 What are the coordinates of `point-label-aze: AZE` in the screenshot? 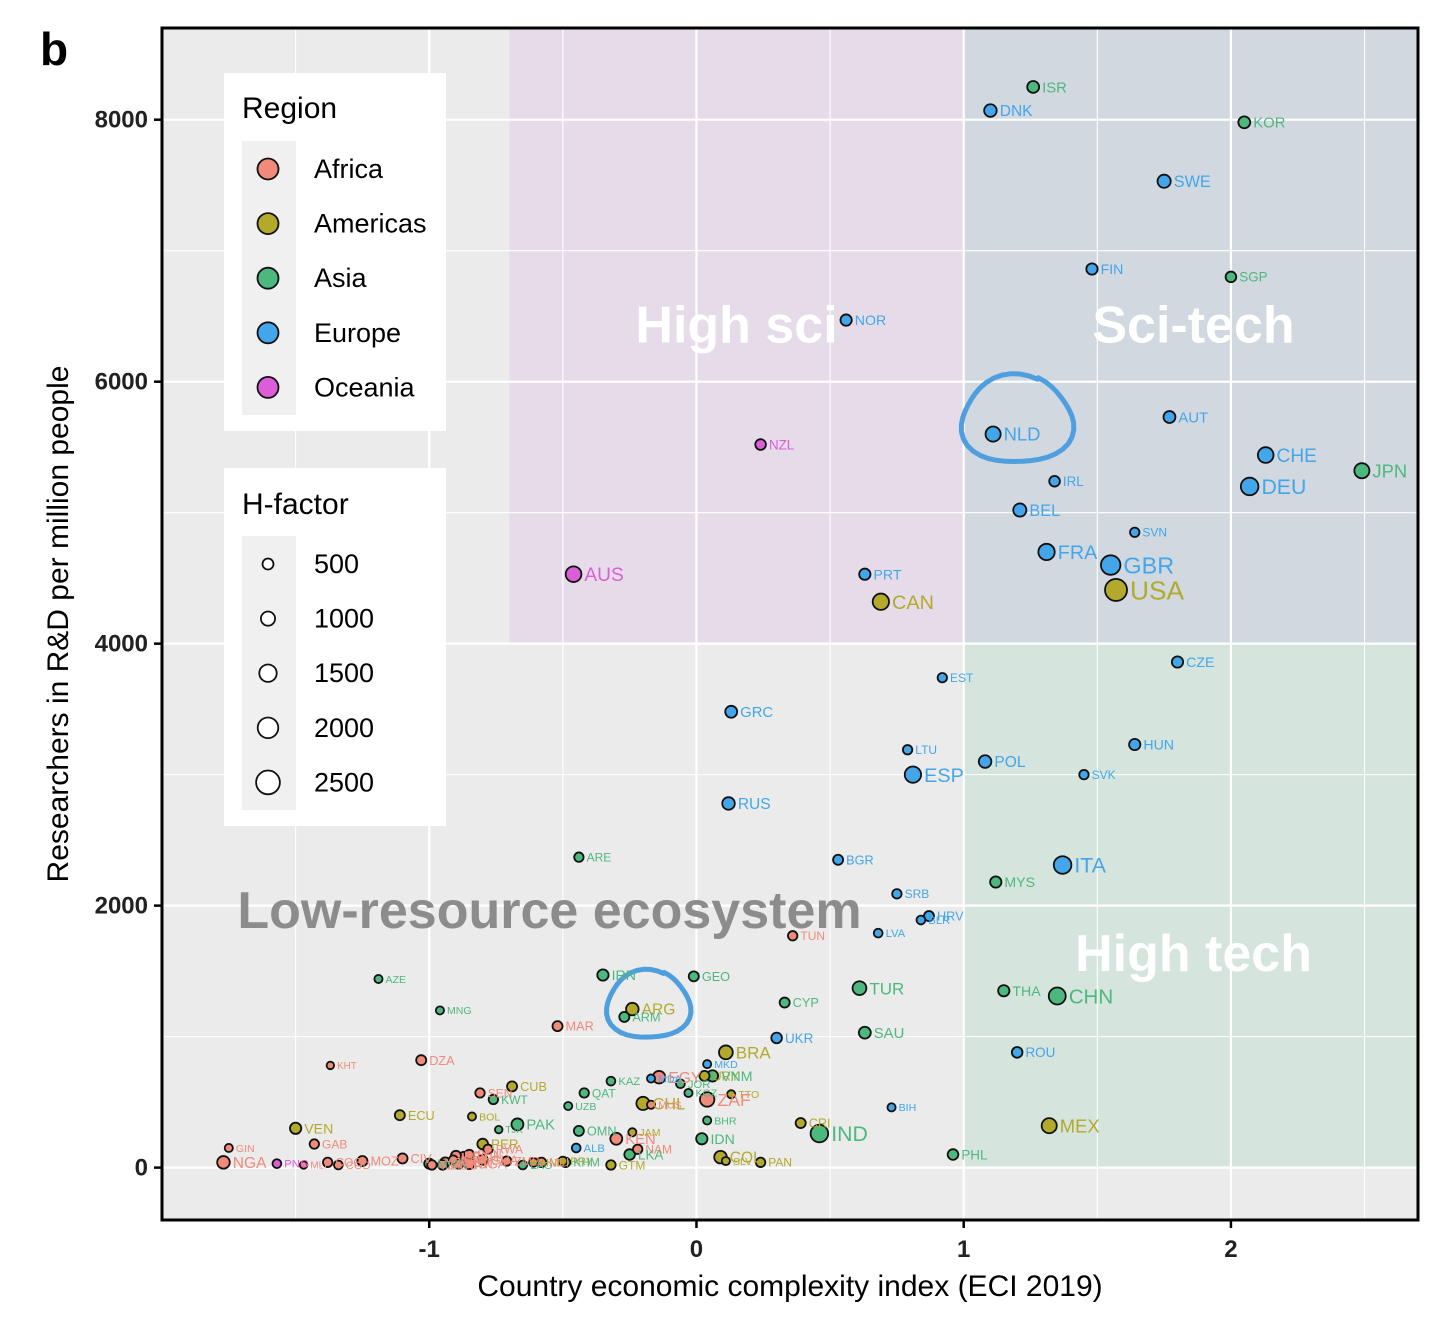 It's located at (396, 980).